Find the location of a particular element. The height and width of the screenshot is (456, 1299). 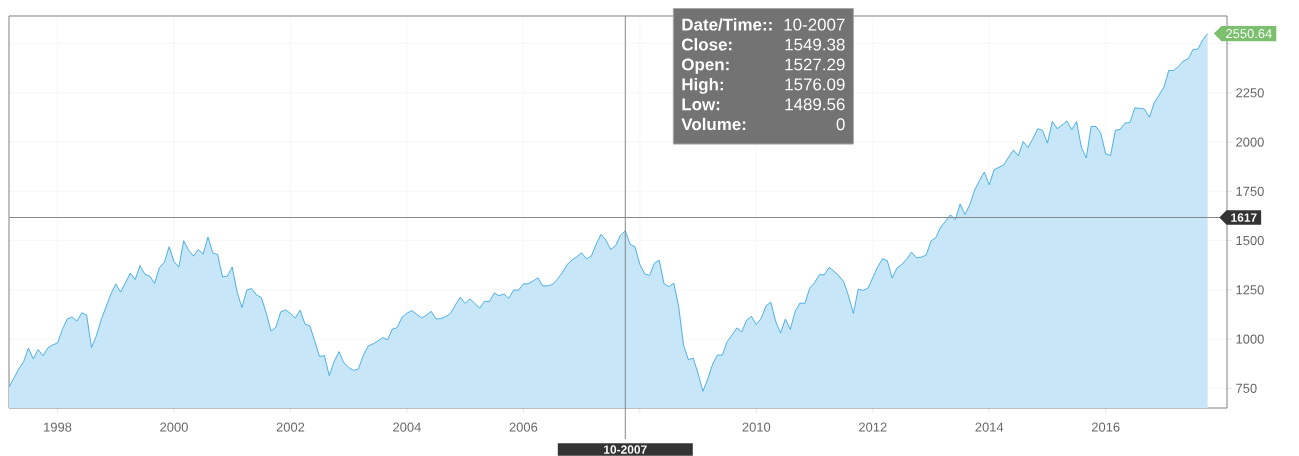

ref-line-label: 10-2007 is located at coordinates (625, 449).